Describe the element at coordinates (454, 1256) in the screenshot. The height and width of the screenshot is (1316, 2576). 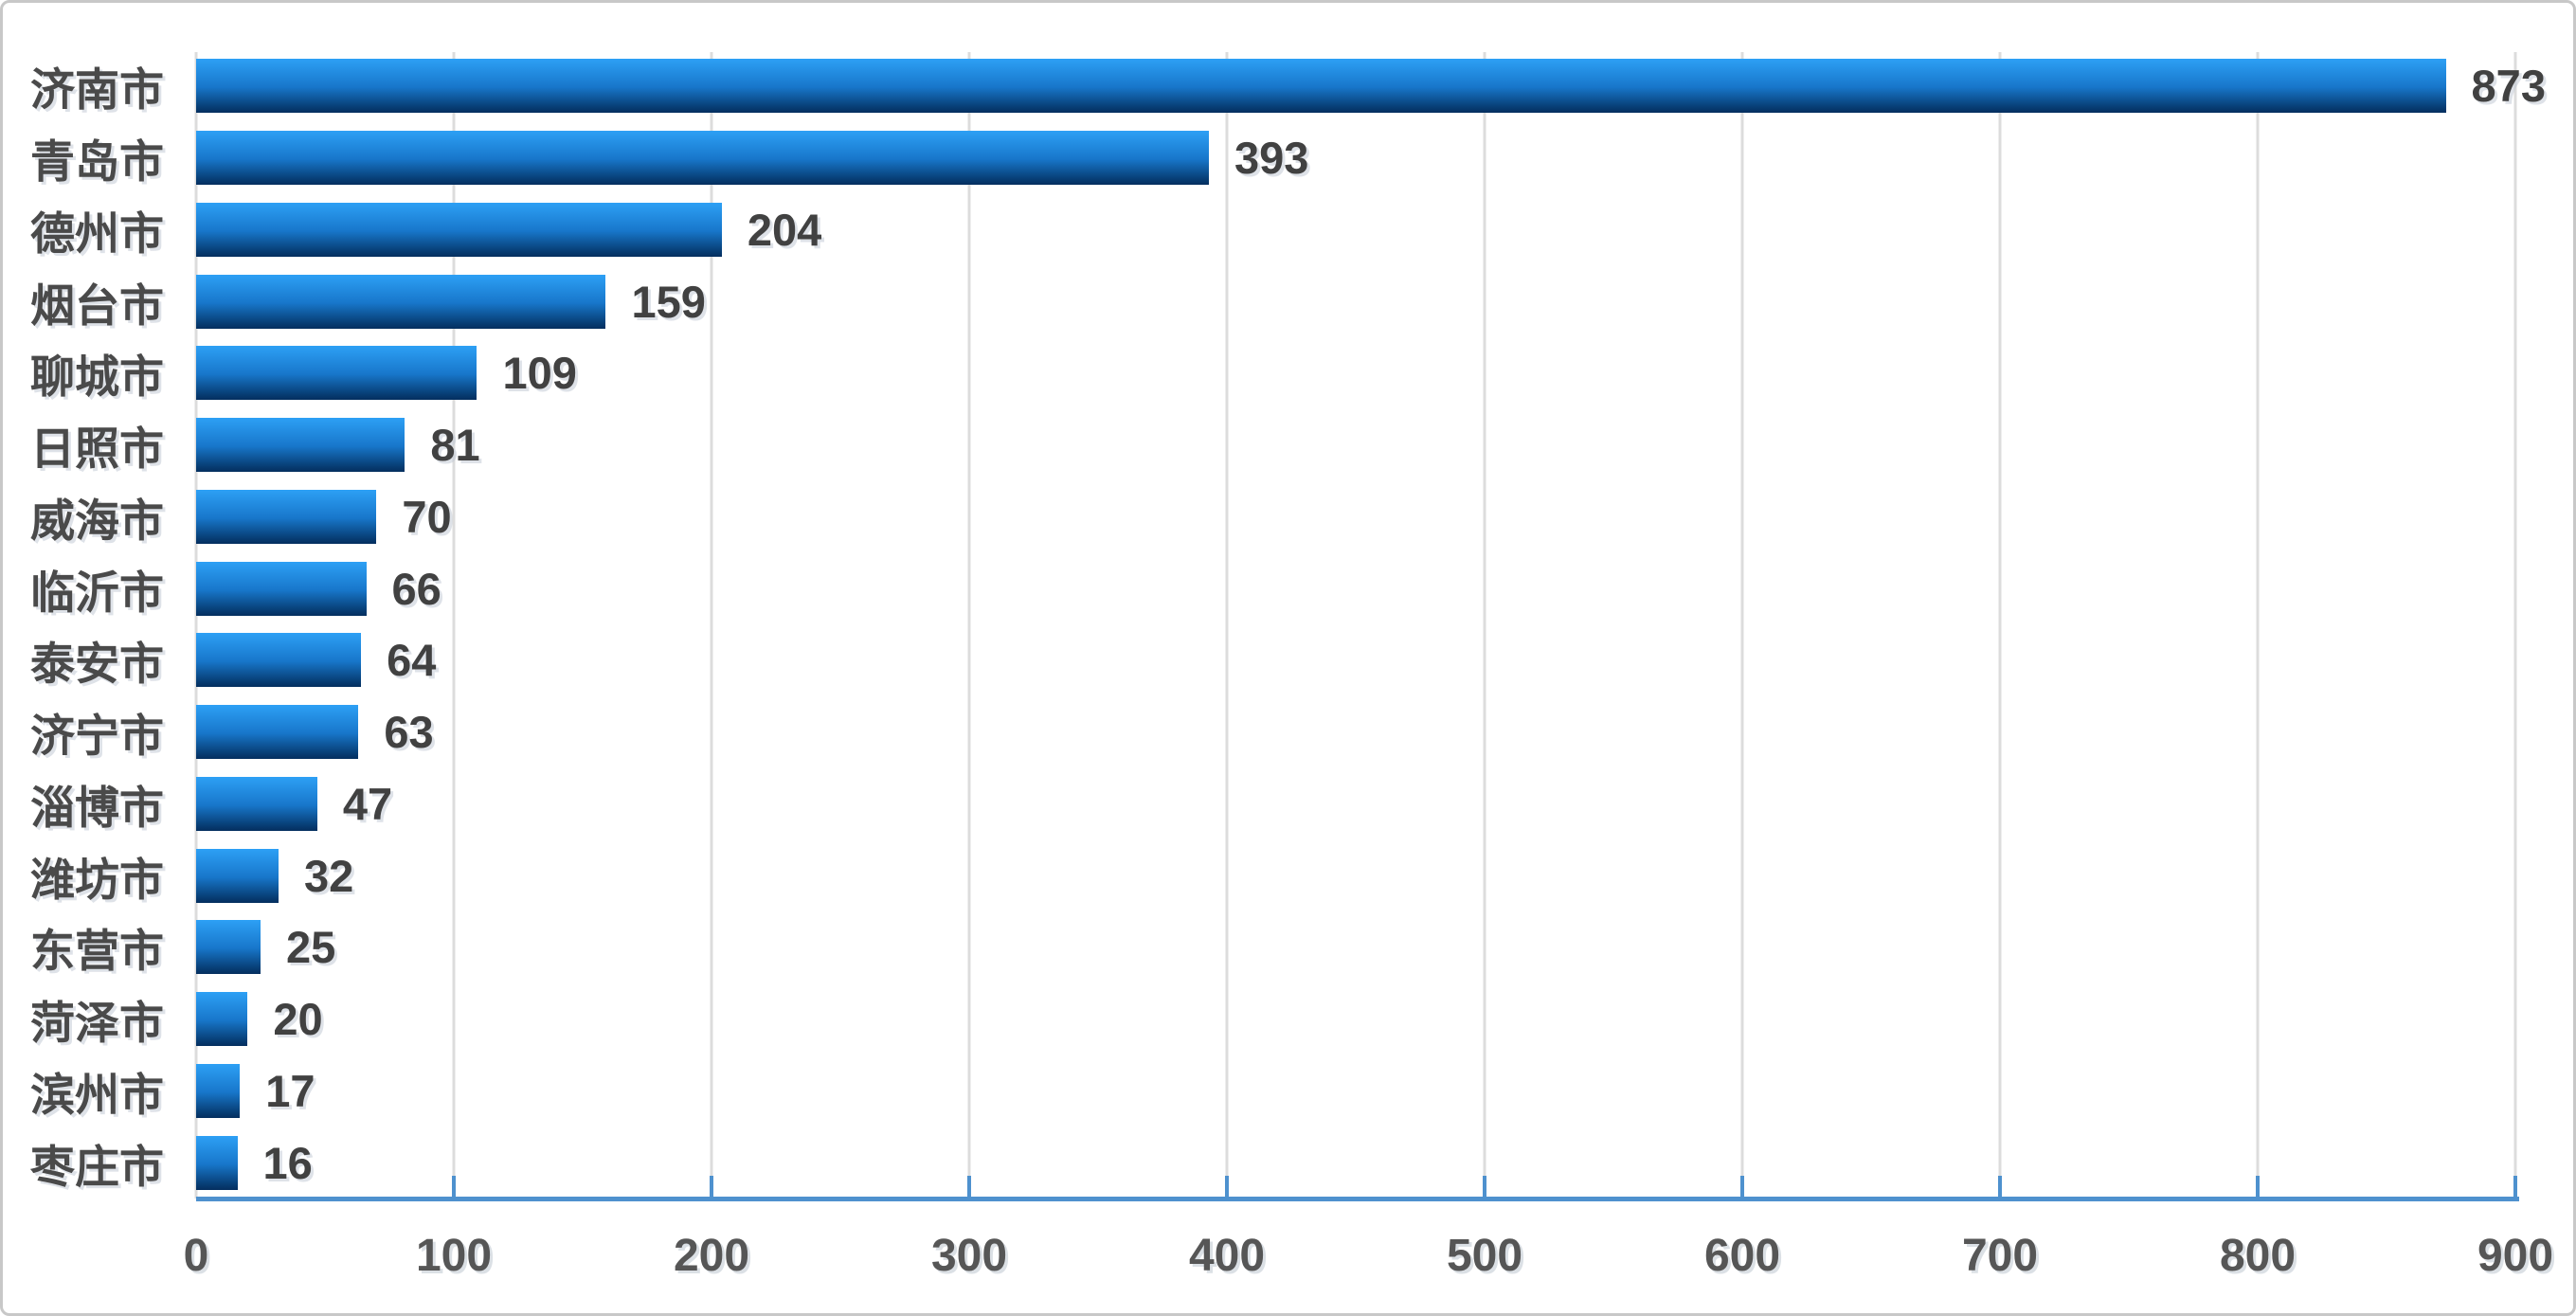
I see `x-axis-tick-label: 100` at that location.